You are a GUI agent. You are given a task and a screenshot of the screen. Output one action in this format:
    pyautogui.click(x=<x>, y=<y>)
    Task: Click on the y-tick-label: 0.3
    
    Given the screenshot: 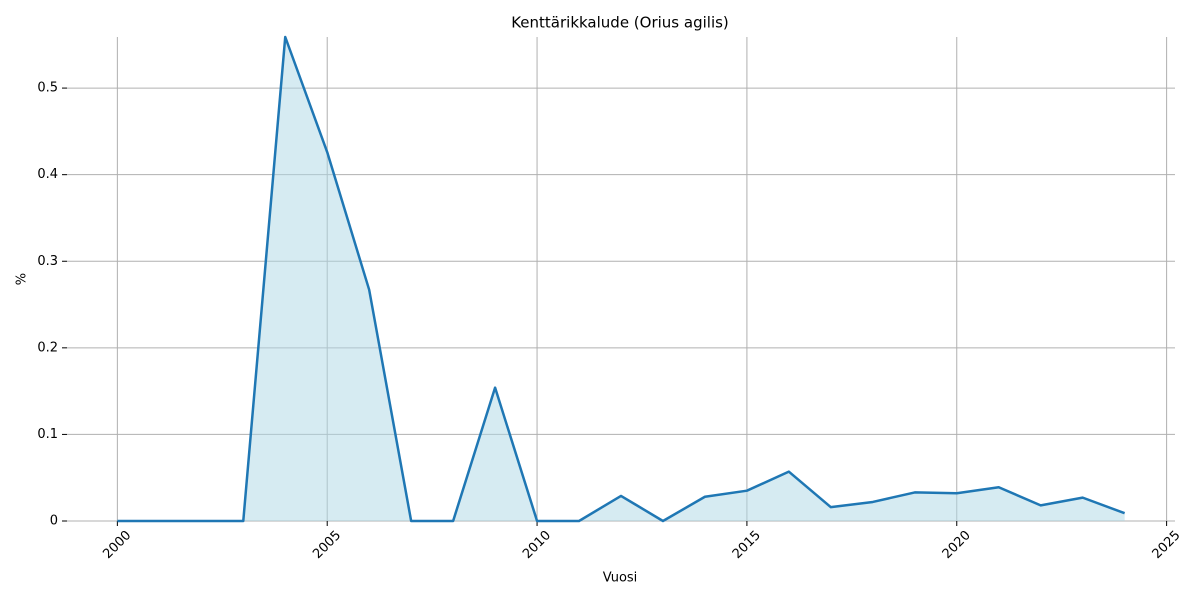 What is the action you would take?
    pyautogui.click(x=47, y=261)
    